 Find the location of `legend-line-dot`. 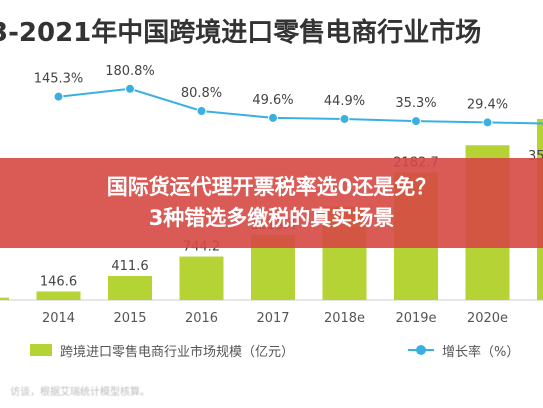

legend-line-dot is located at coordinates (421, 350).